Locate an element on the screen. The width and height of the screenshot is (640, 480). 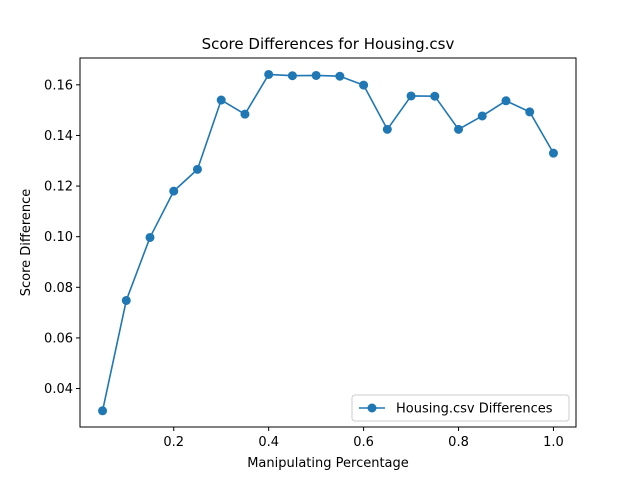
y-tick-label: 0.12 is located at coordinates (58, 187).